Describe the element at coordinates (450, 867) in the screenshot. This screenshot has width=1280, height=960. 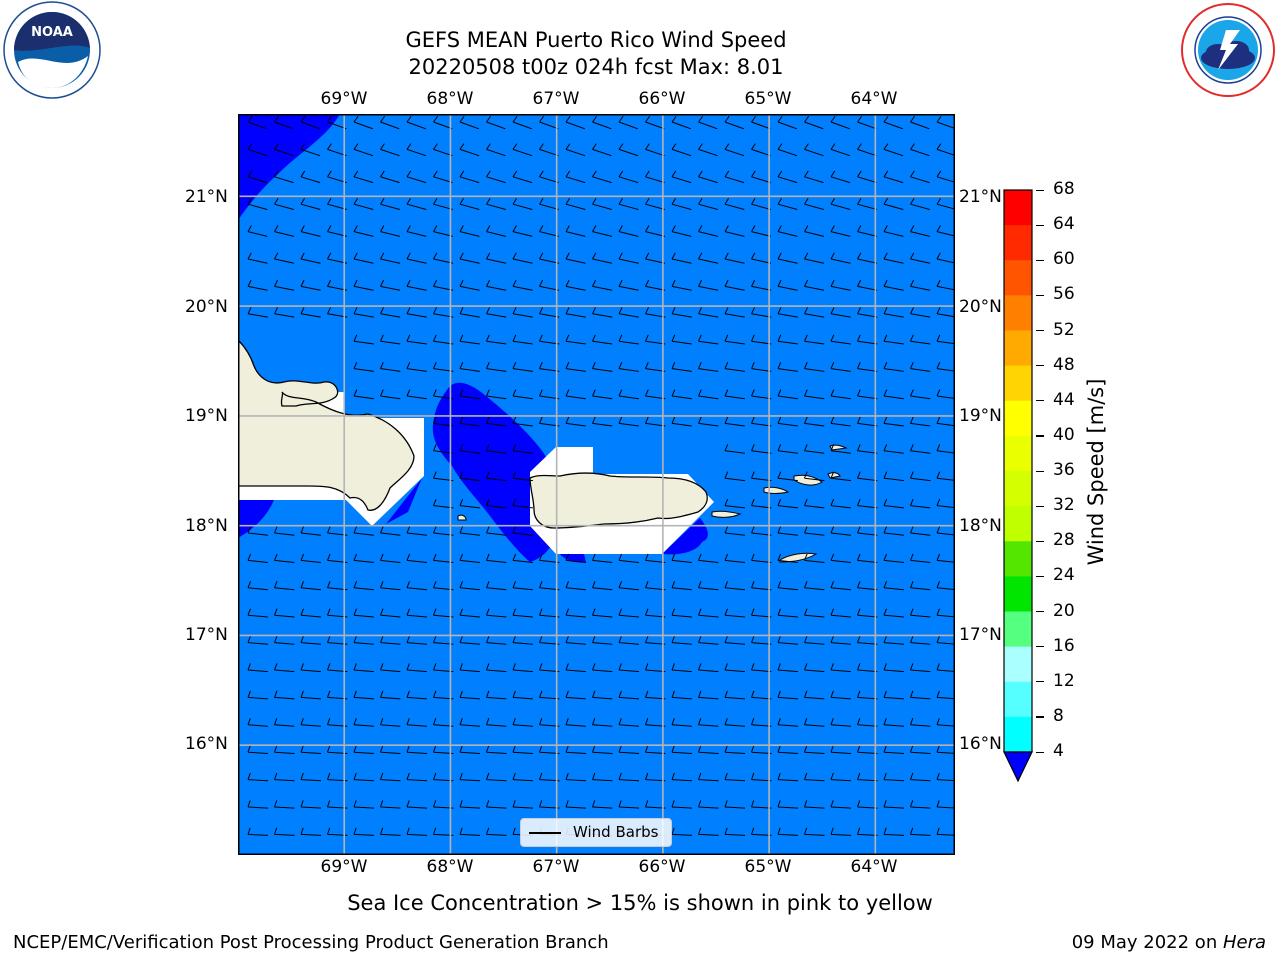
I see `lon-label-bottom: 68°W` at that location.